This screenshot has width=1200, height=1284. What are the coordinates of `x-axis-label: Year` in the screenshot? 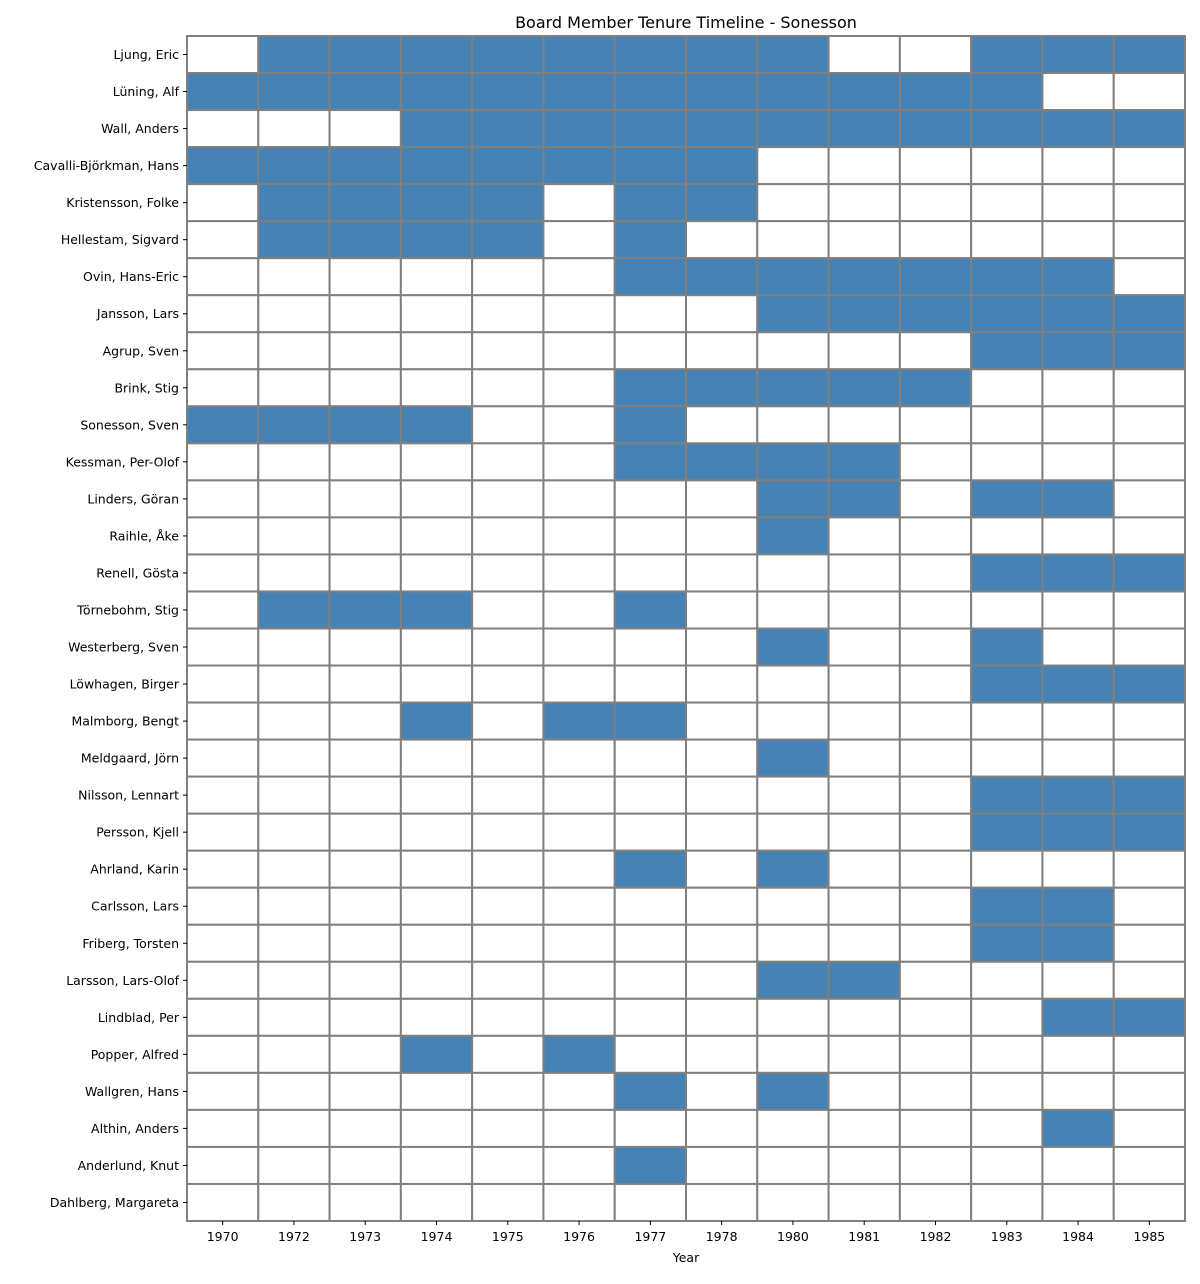 It's located at (686, 1257).